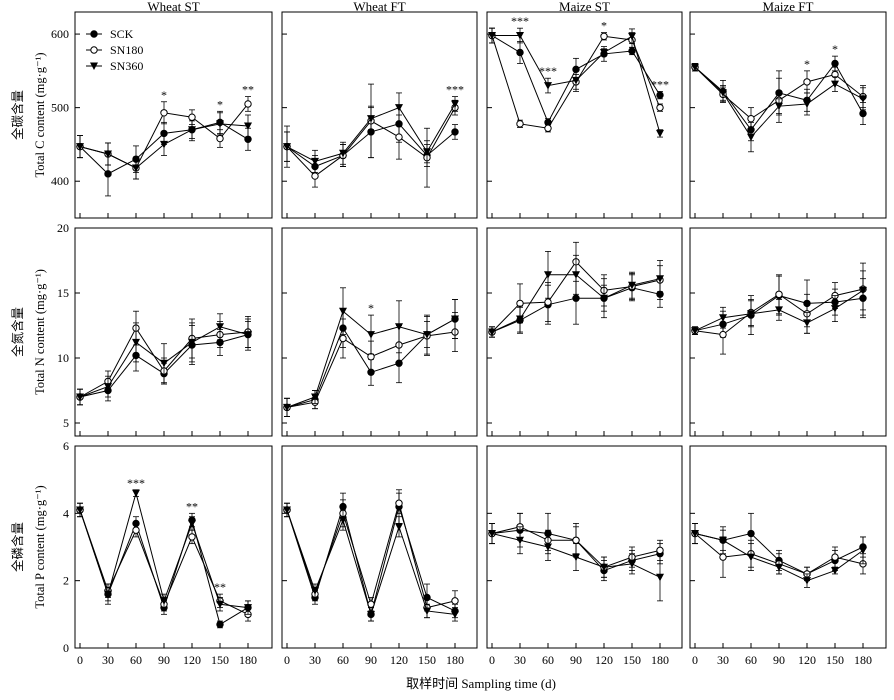 Image resolution: width=894 pixels, height=700 pixels. What do you see at coordinates (126, 66) in the screenshot?
I see `legend-label: SN360` at bounding box center [126, 66].